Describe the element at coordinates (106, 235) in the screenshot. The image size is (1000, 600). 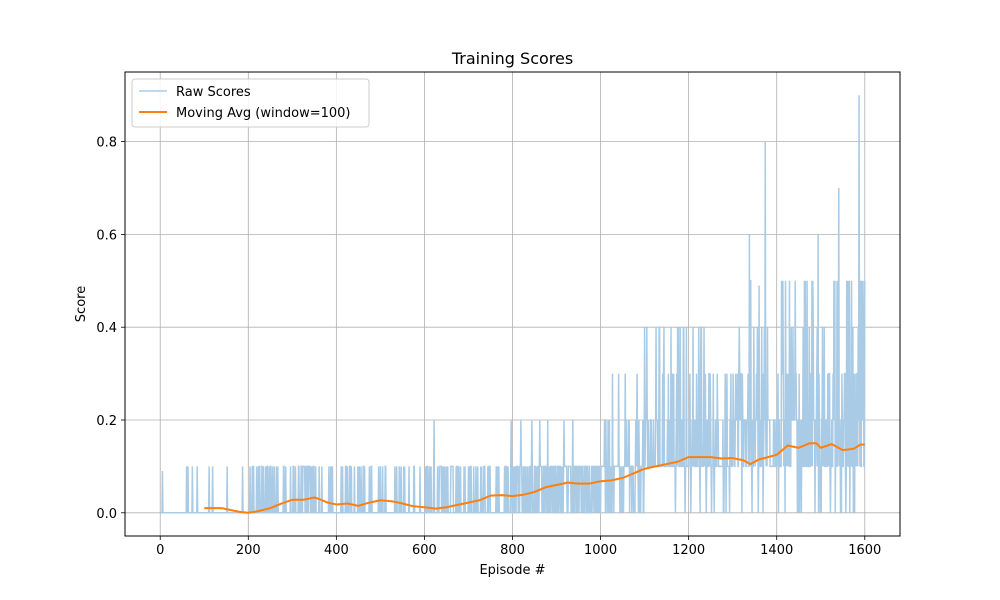
I see `y-tick-label: 0.6` at that location.